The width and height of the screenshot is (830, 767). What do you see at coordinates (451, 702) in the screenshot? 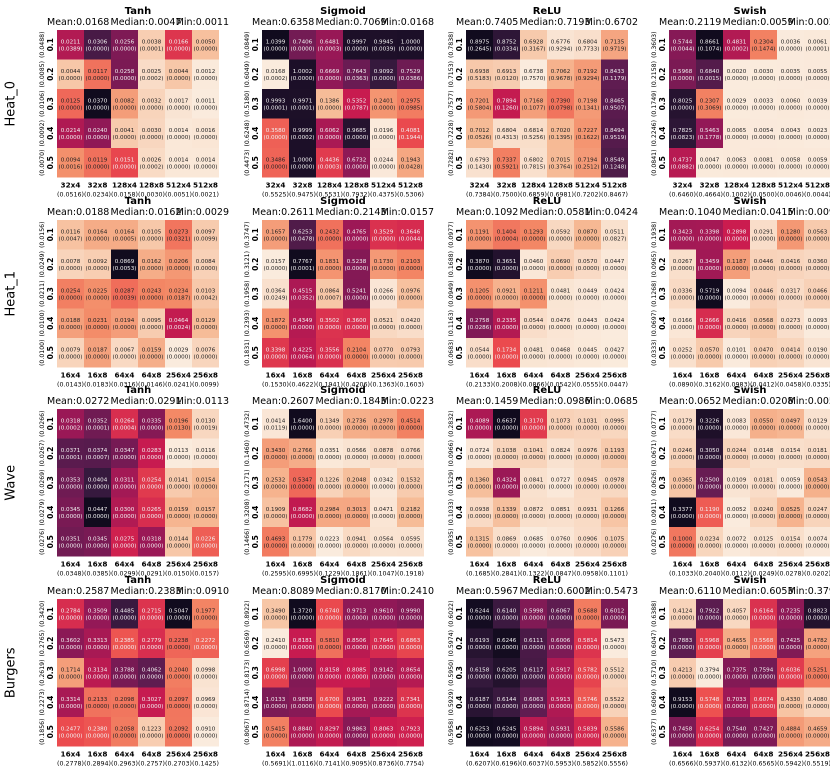
I see `row-mean-label: (0.5929)` at bounding box center [451, 702].